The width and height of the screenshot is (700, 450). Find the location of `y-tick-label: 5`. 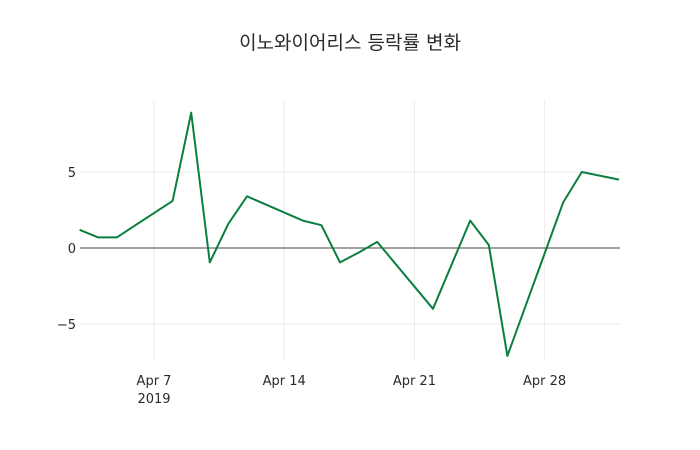

y-tick-label: 5 is located at coordinates (72, 173).